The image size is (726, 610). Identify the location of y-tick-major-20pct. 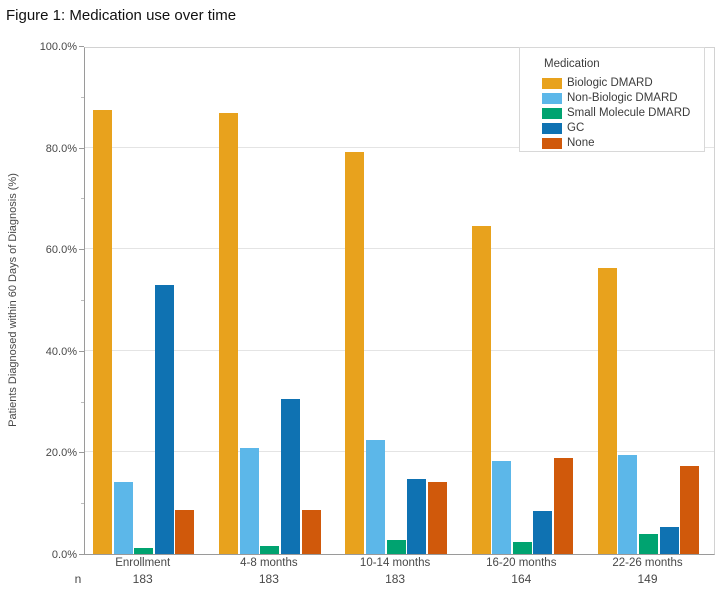
(81, 453).